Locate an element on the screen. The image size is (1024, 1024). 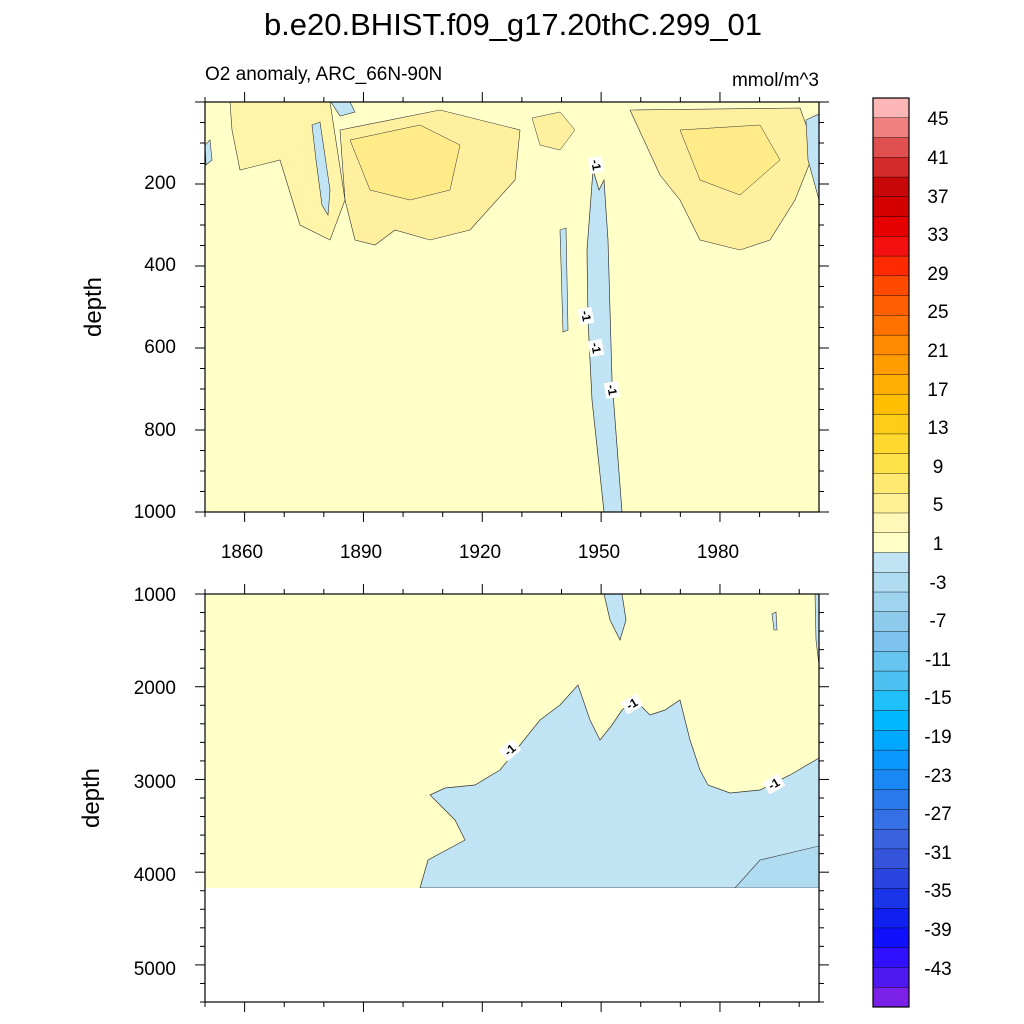
x-tick-label: 1890 is located at coordinates (361, 552).